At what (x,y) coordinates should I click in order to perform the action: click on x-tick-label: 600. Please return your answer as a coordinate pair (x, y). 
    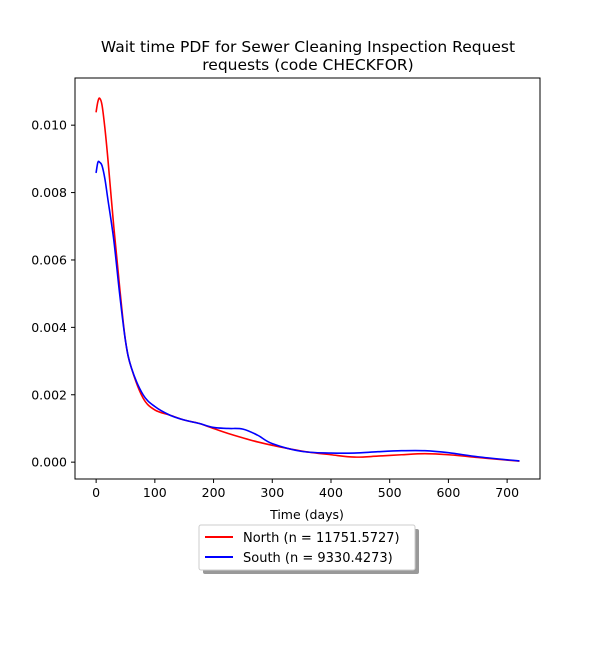
    Looking at the image, I should click on (448, 492).